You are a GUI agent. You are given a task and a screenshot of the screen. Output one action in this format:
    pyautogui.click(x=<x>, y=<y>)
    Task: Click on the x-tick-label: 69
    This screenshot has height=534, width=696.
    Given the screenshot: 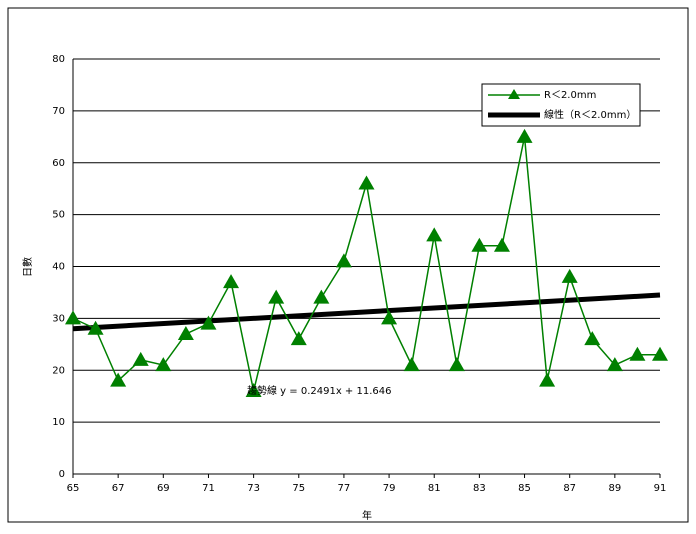 What is the action you would take?
    pyautogui.click(x=163, y=488)
    